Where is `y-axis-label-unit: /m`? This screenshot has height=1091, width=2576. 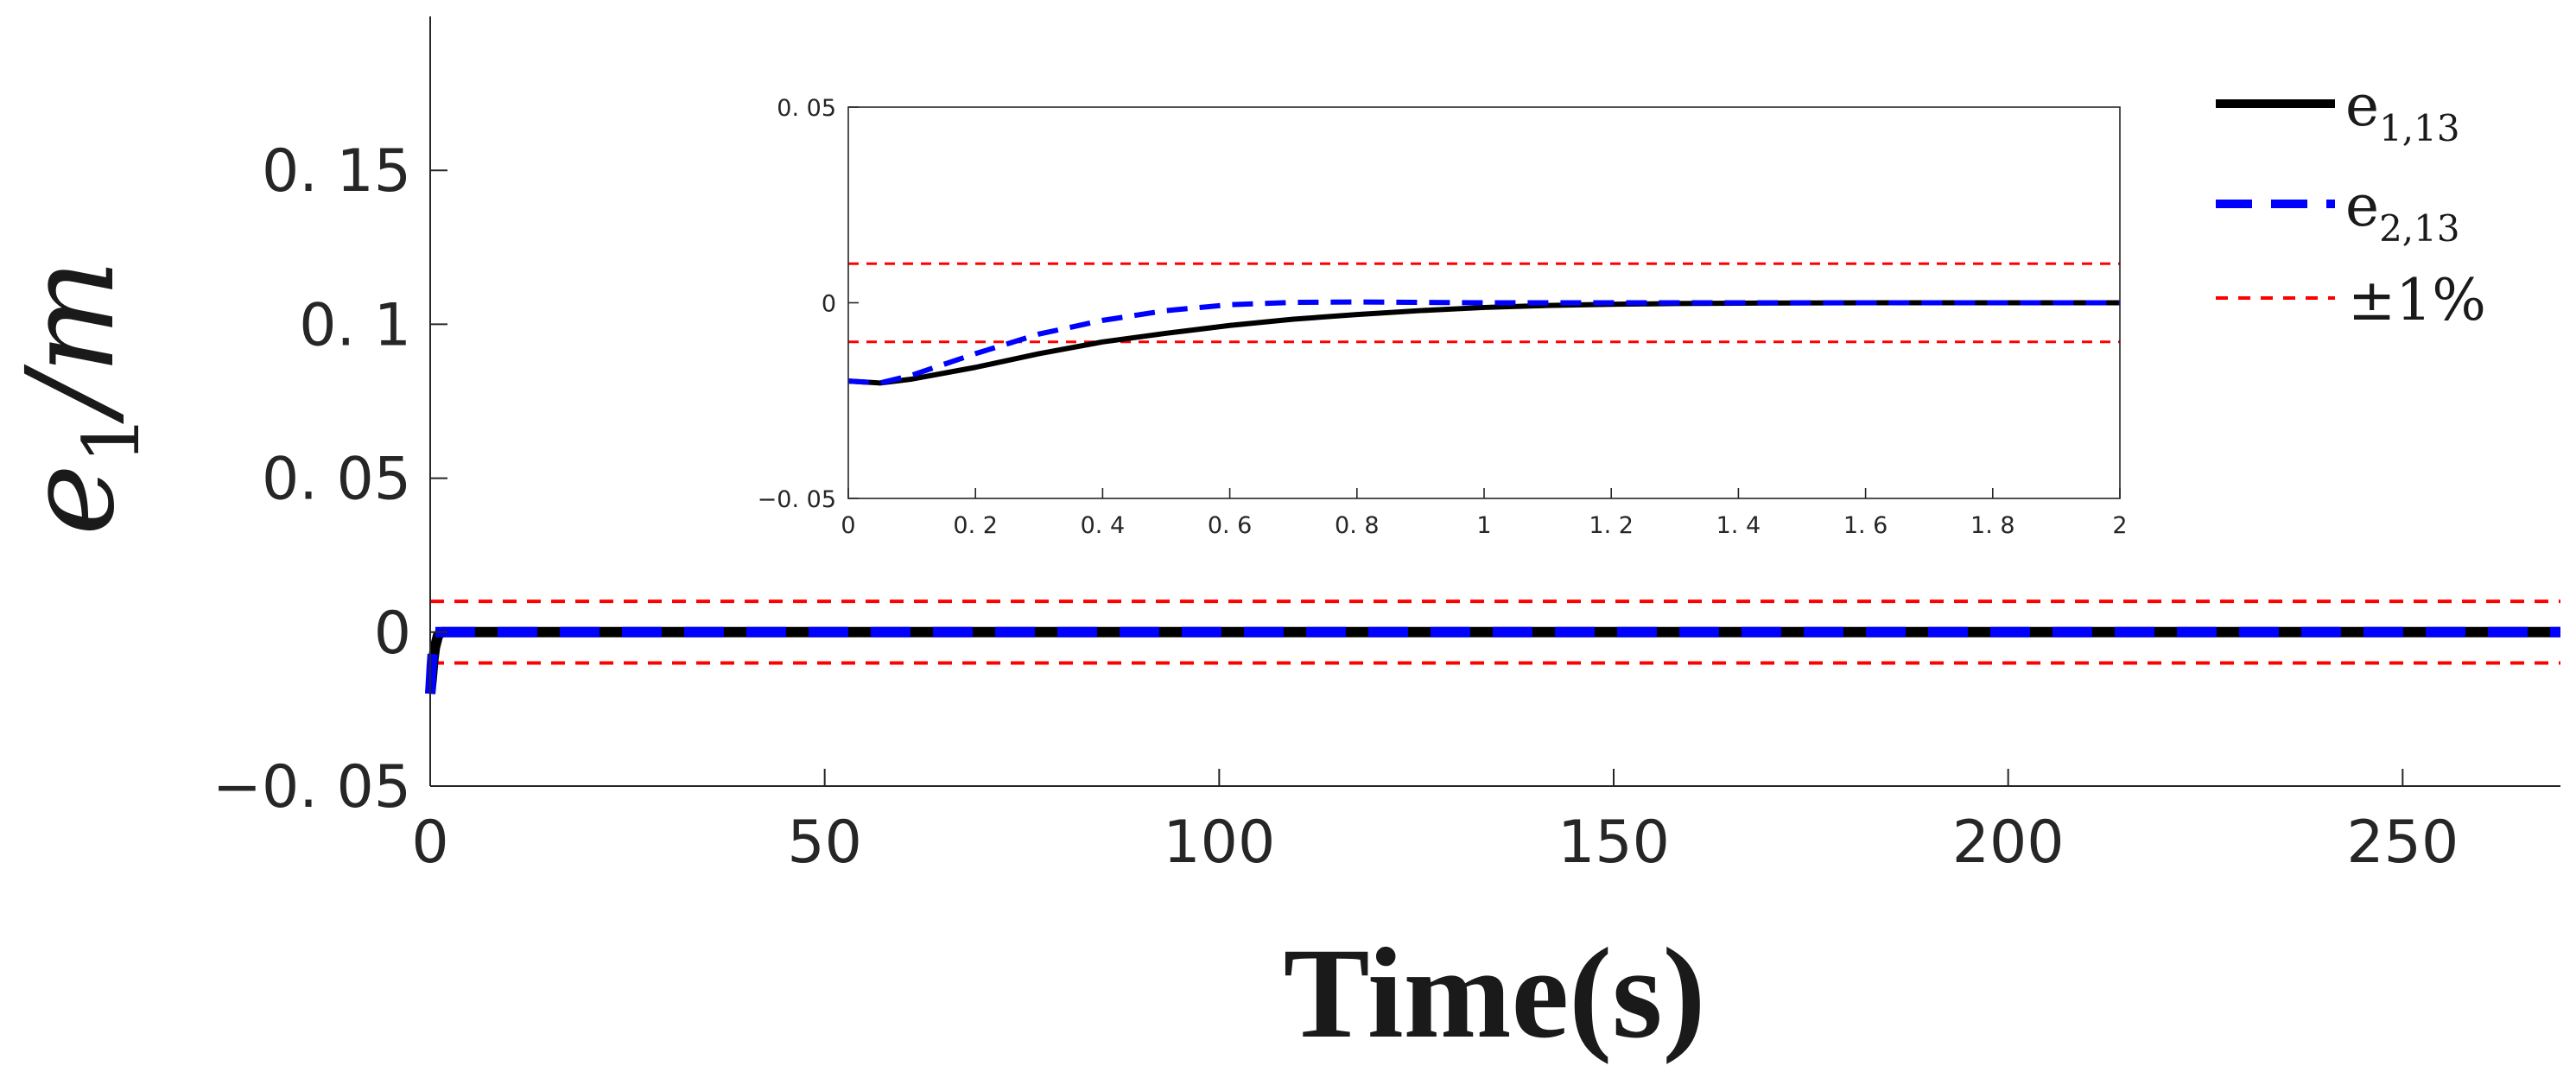
y-axis-label-unit: /m is located at coordinates (71, 342).